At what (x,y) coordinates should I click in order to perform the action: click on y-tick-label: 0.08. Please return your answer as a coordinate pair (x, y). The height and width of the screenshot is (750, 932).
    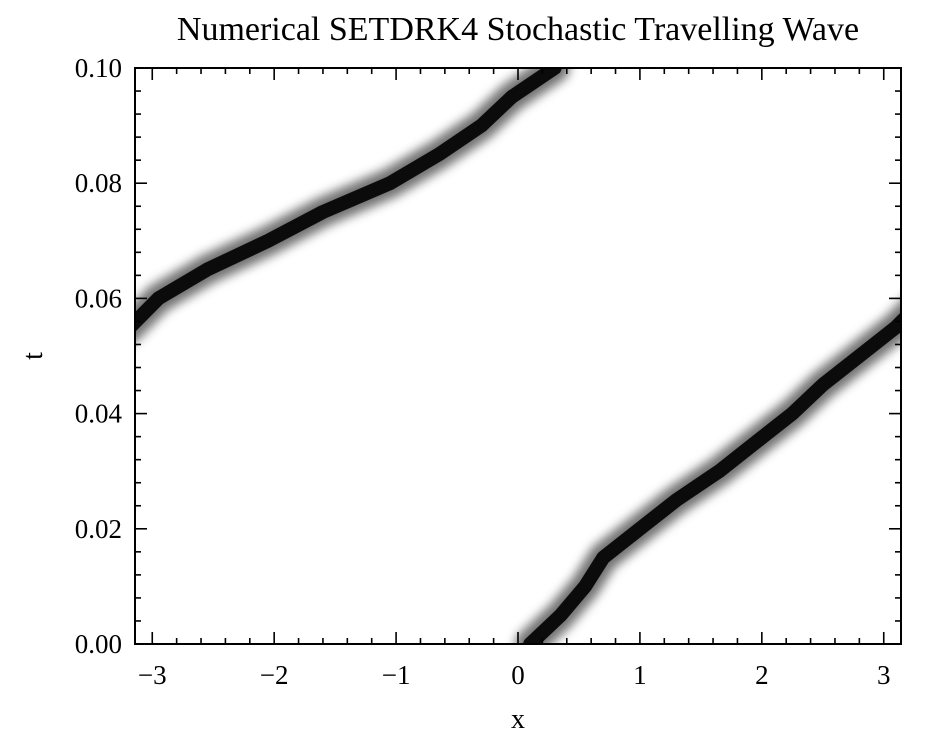
    Looking at the image, I should click on (98, 183).